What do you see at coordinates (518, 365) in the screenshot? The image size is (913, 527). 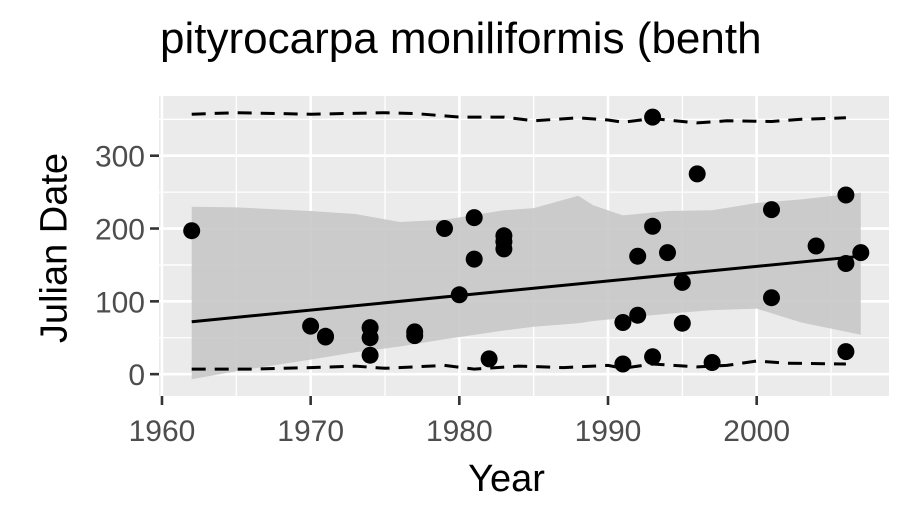 I see `lower-dashed-line` at bounding box center [518, 365].